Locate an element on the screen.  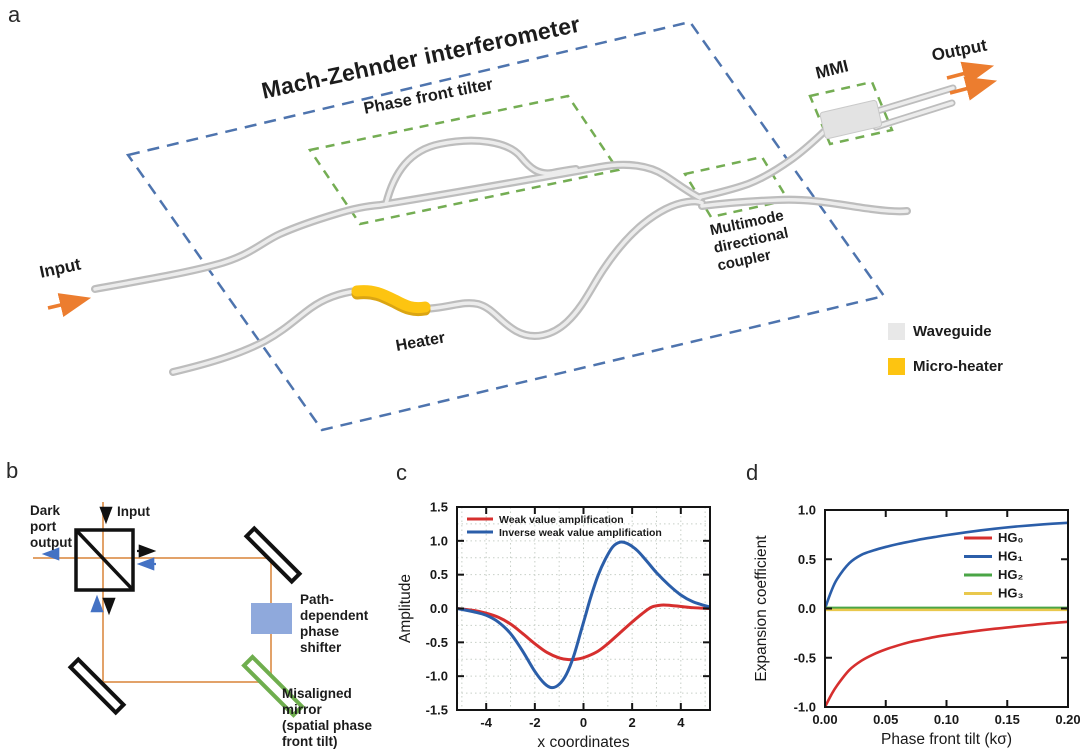
series-HG₁ is located at coordinates (946, 565).